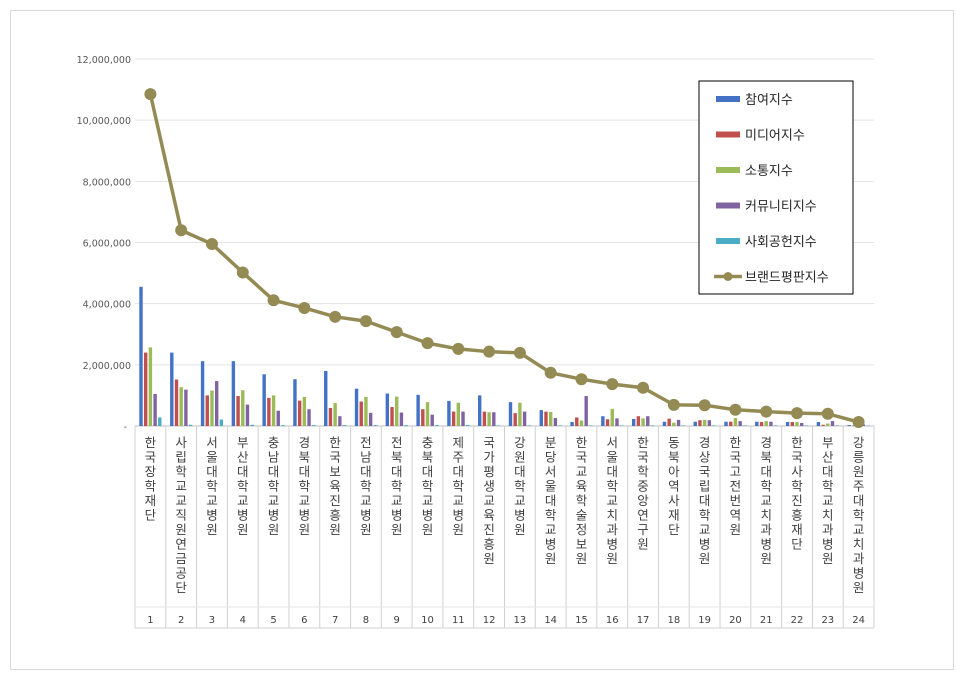 The width and height of the screenshot is (966, 682). I want to click on bar-커뮤니티지수-17, so click(648, 421).